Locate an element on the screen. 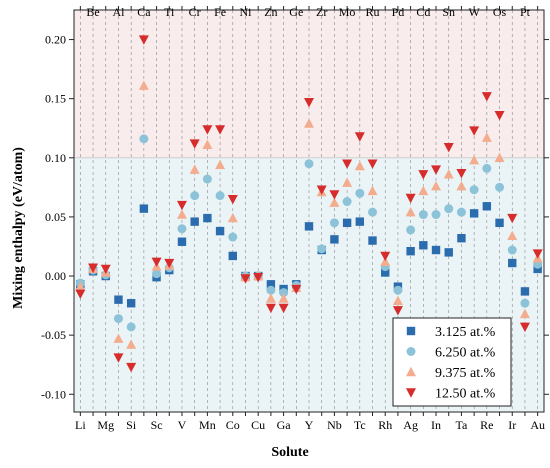 This screenshot has height=468, width=550. point-ta-s2 is located at coordinates (461, 212).